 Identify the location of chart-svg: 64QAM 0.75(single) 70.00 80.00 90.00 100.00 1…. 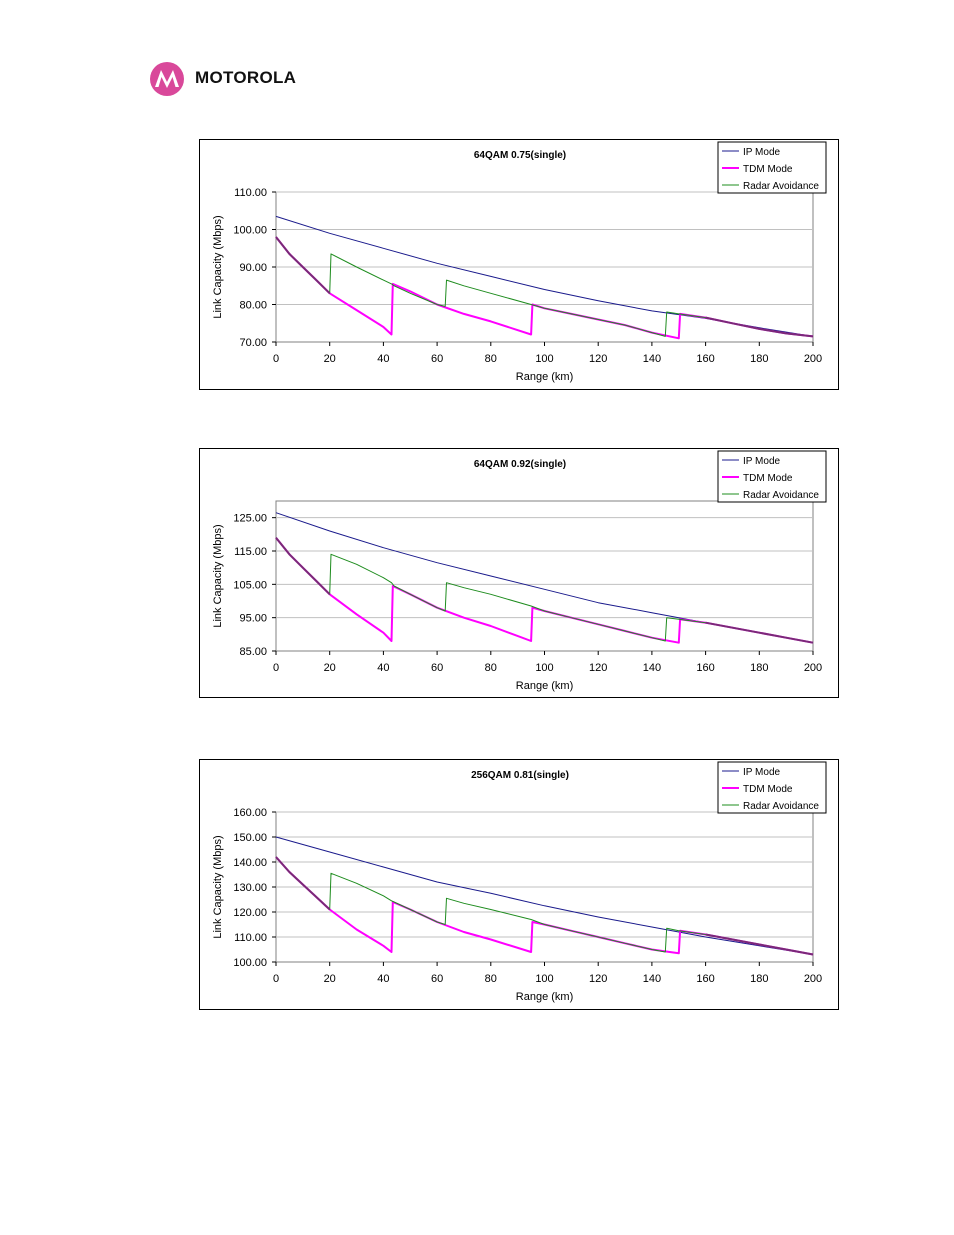
(519, 262).